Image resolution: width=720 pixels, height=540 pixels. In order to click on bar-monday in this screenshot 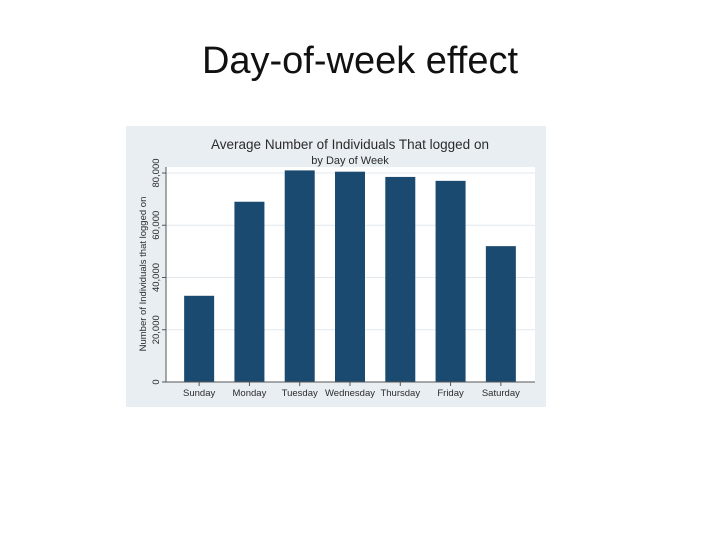, I will do `click(249, 291)`.